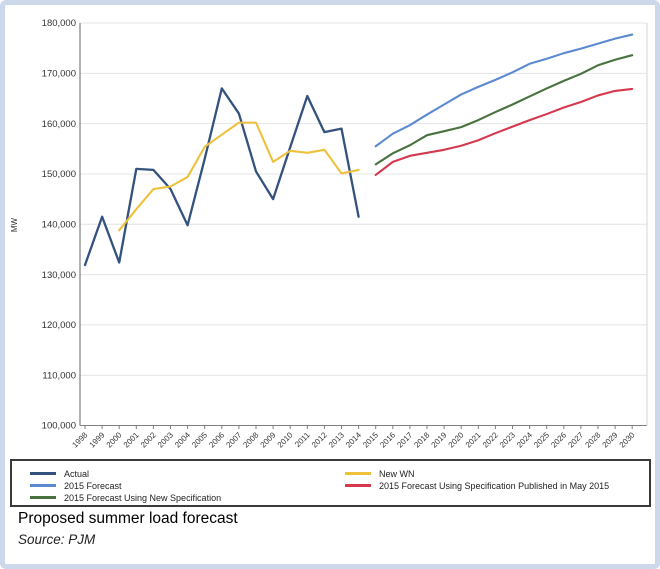 This screenshot has width=660, height=569. I want to click on svg-text: 2029, so click(610, 439).